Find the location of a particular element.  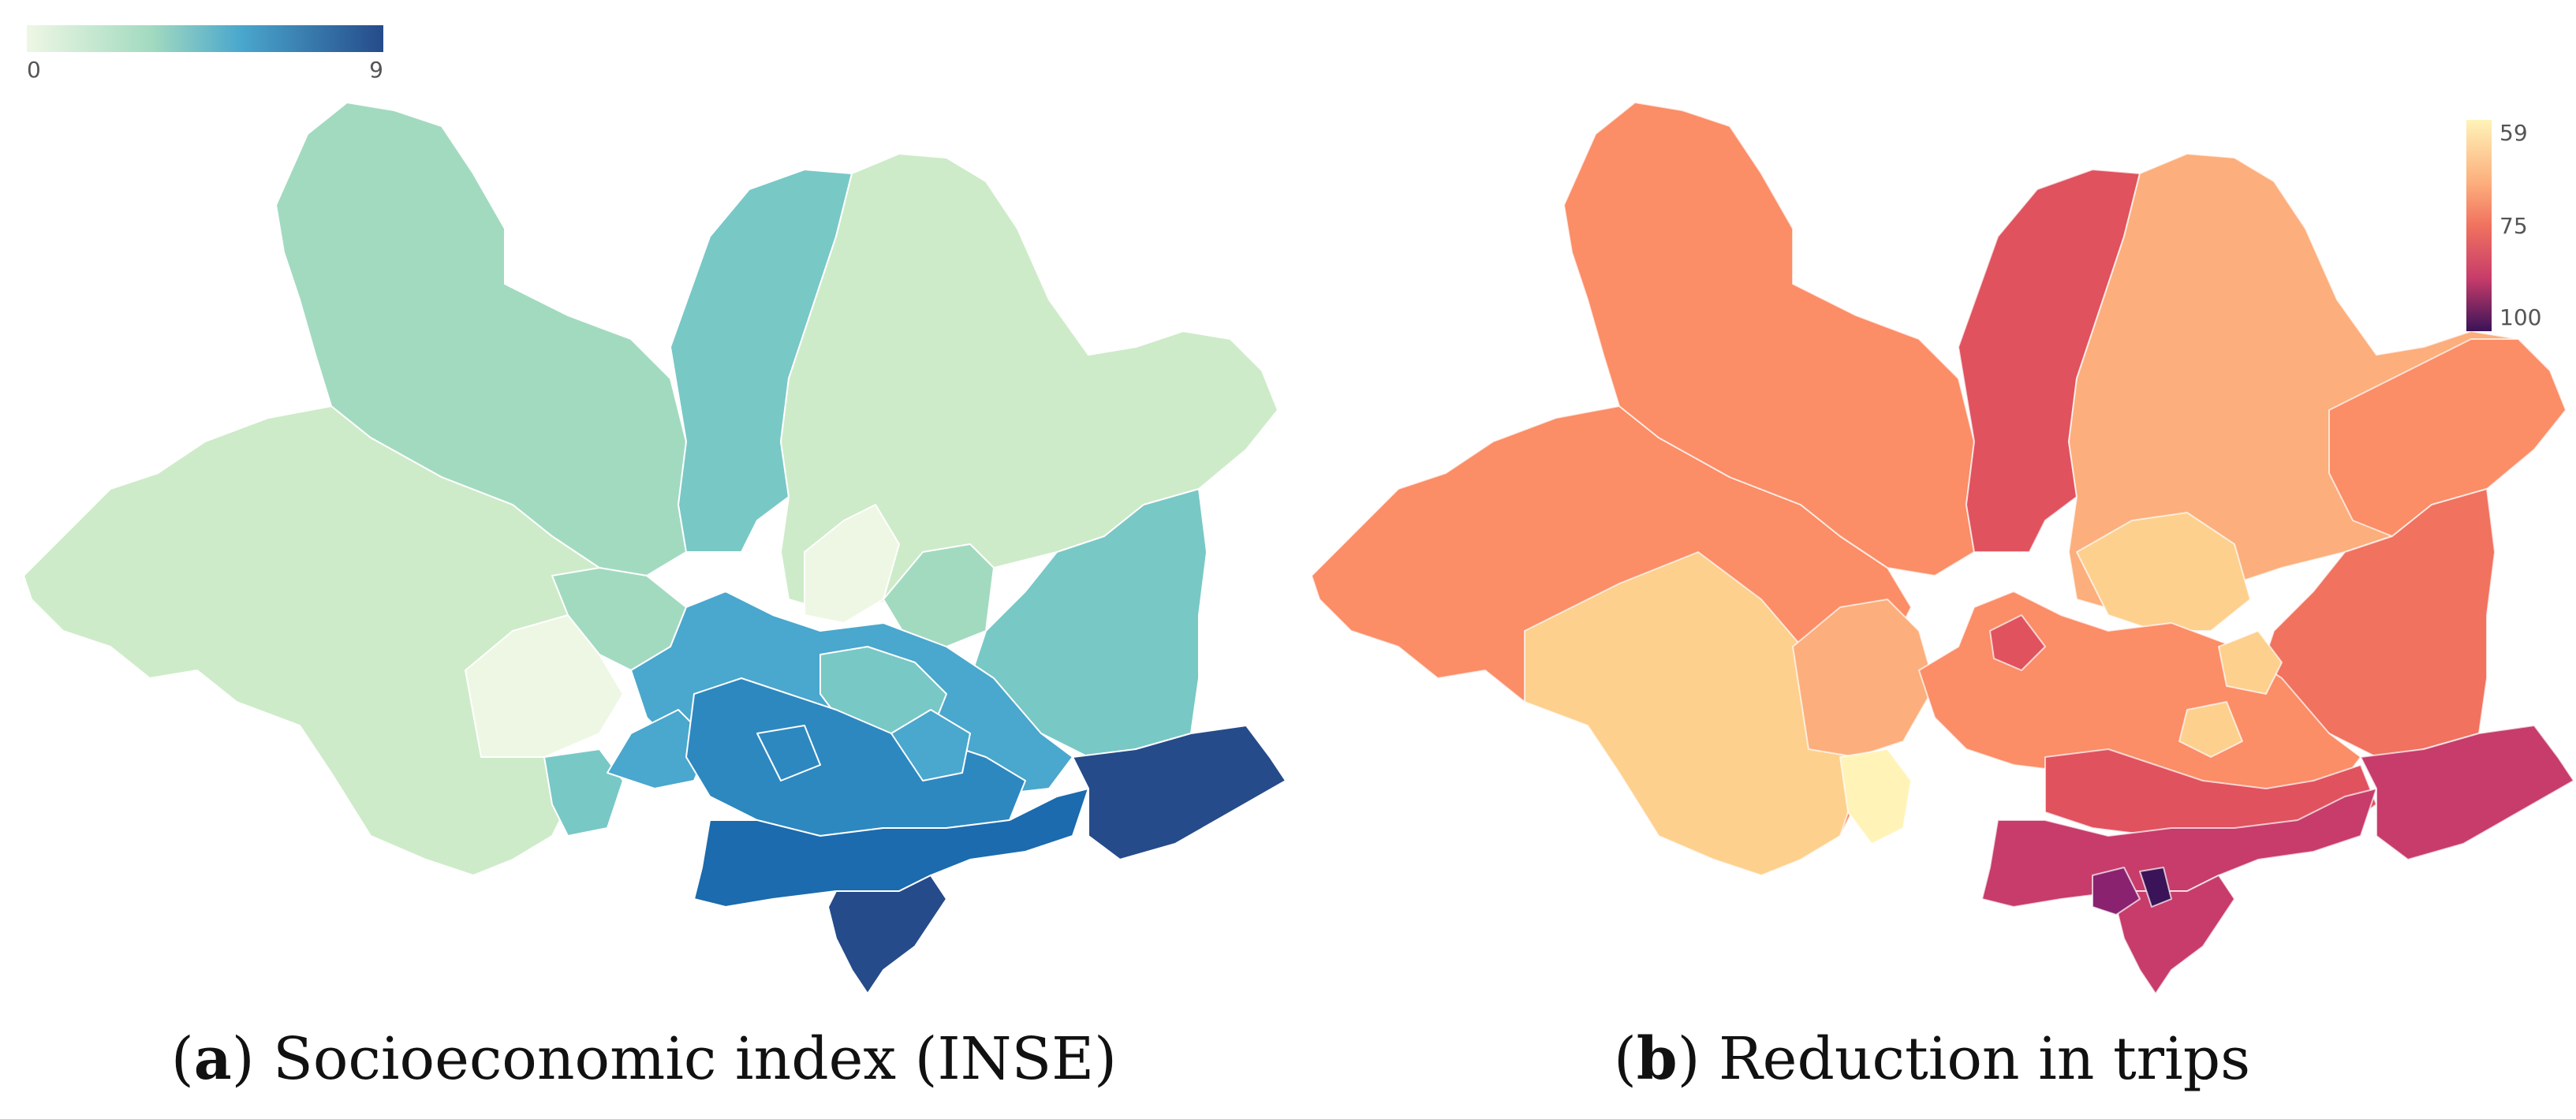

region-far-northeast is located at coordinates (2447, 437).